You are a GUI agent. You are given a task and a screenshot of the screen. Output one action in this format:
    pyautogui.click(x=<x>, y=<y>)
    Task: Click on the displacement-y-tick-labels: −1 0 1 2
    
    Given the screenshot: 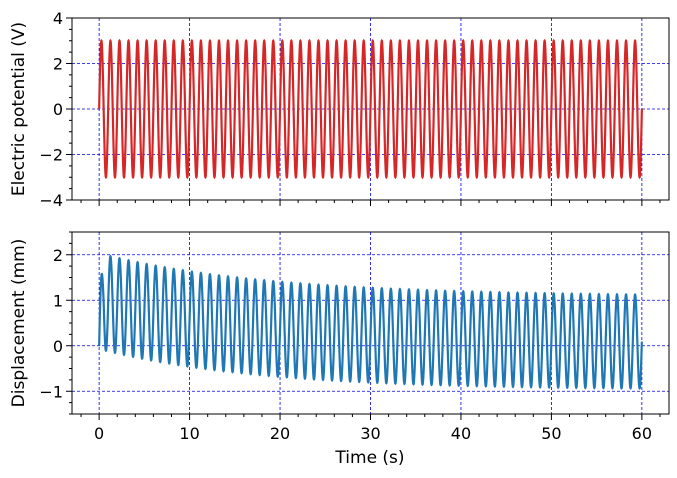 What is the action you would take?
    pyautogui.click(x=51, y=324)
    